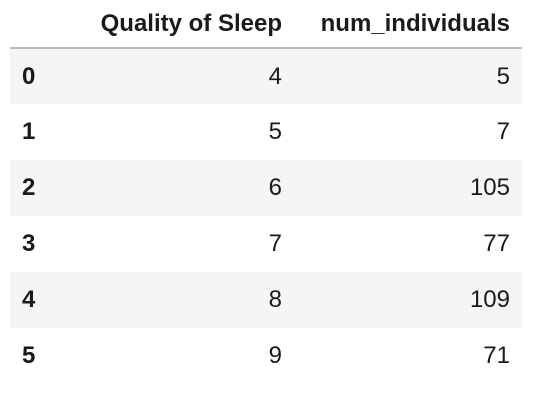 This screenshot has width=538, height=408. Describe the element at coordinates (29, 355) in the screenshot. I see `row-index: 5` at that location.